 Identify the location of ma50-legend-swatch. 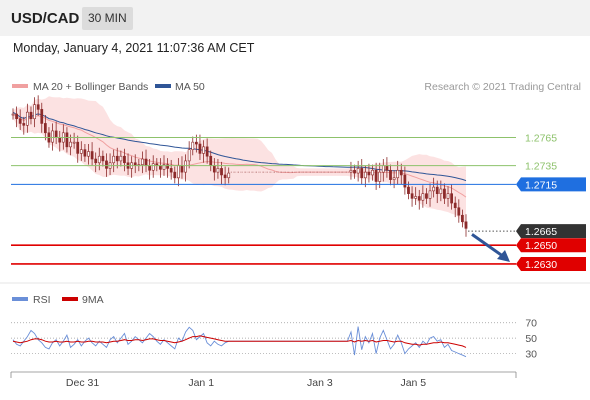
(163, 86).